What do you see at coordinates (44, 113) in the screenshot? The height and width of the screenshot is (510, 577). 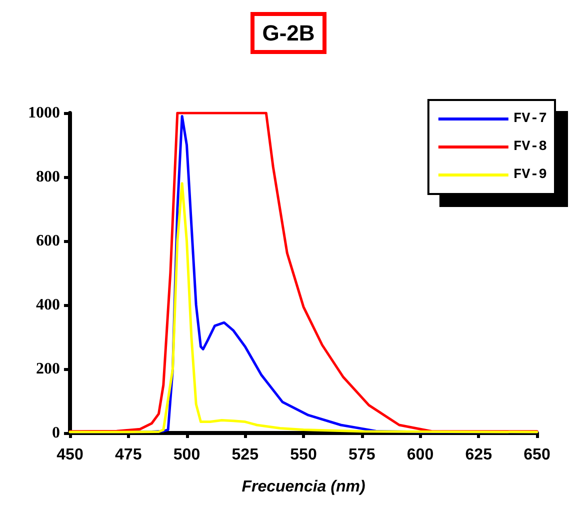 I see `y-tick-label: 1000` at bounding box center [44, 113].